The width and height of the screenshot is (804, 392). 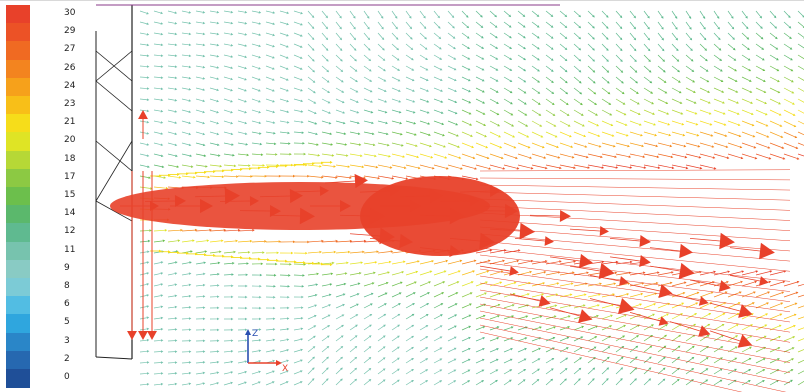 I want to click on jet-arrowhead, so click(x=745, y=311).